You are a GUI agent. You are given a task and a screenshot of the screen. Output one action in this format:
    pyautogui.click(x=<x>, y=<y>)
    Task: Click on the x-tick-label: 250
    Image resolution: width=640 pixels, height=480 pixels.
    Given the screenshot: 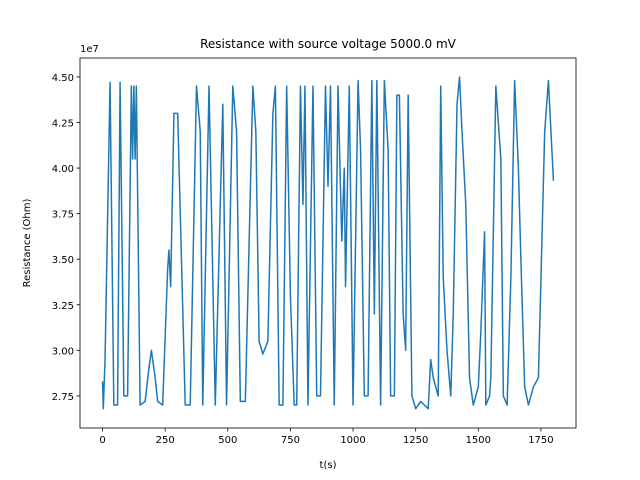 What is the action you would take?
    pyautogui.click(x=165, y=440)
    